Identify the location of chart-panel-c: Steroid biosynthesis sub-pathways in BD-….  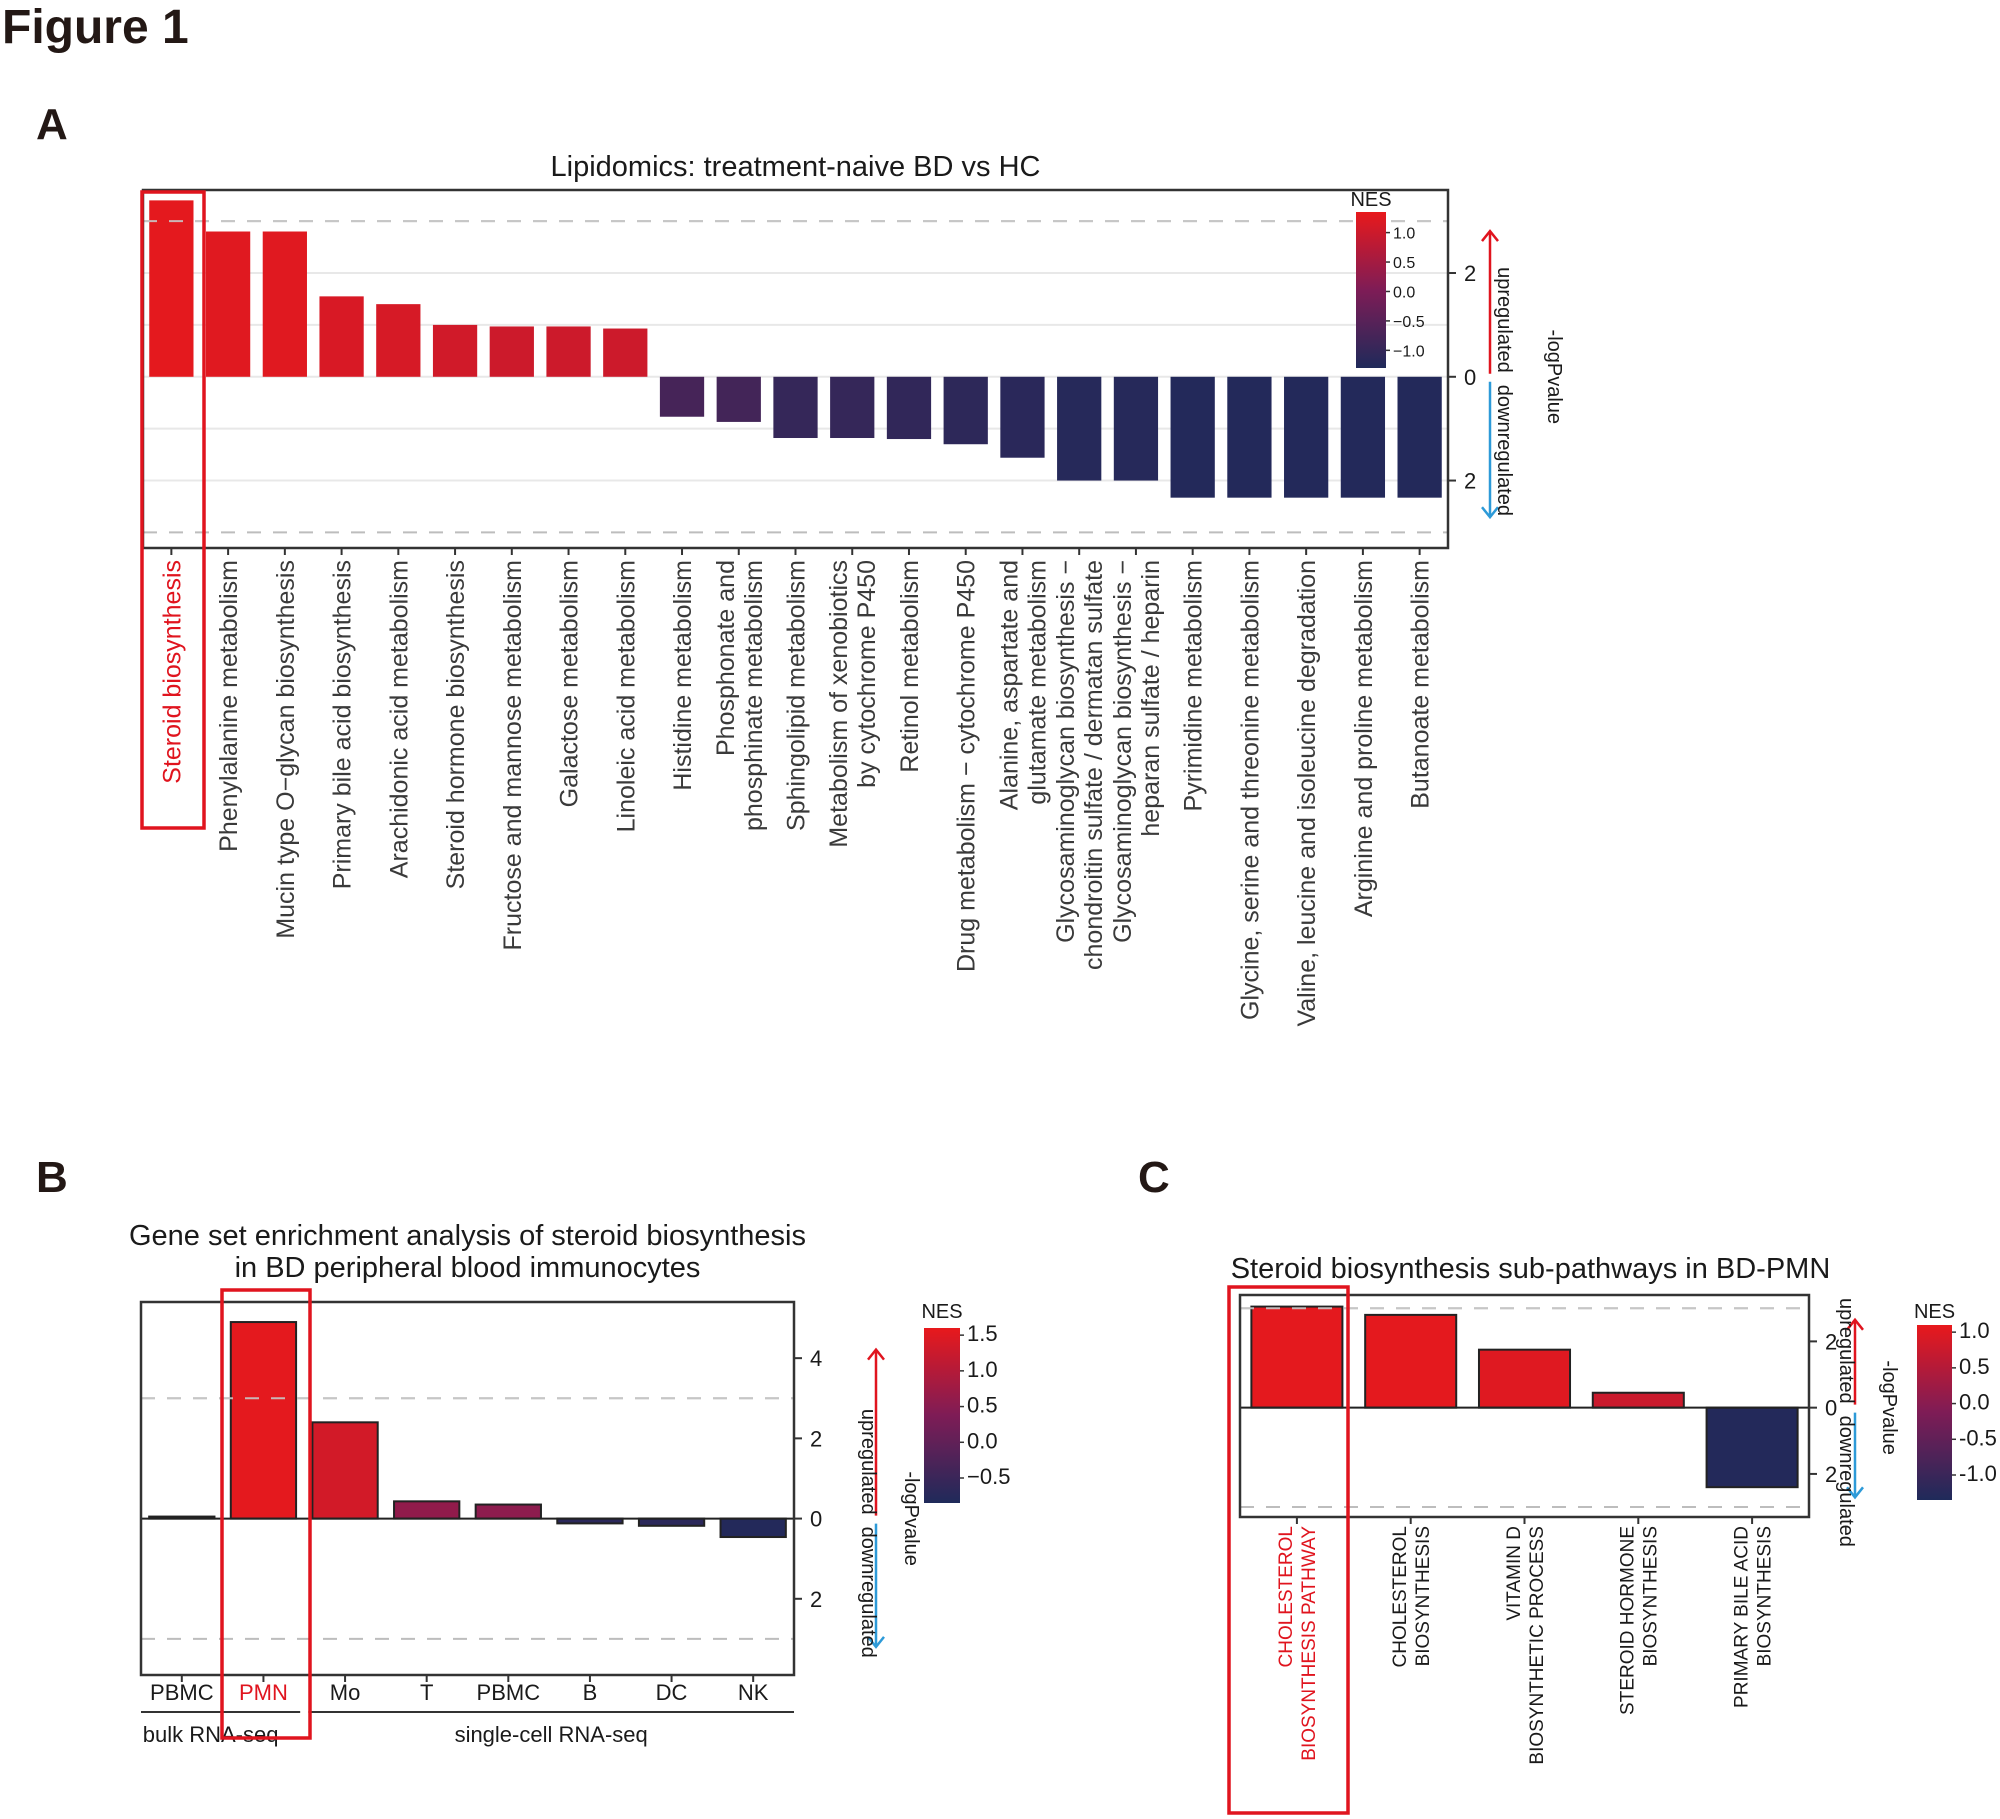
(1612, 1534).